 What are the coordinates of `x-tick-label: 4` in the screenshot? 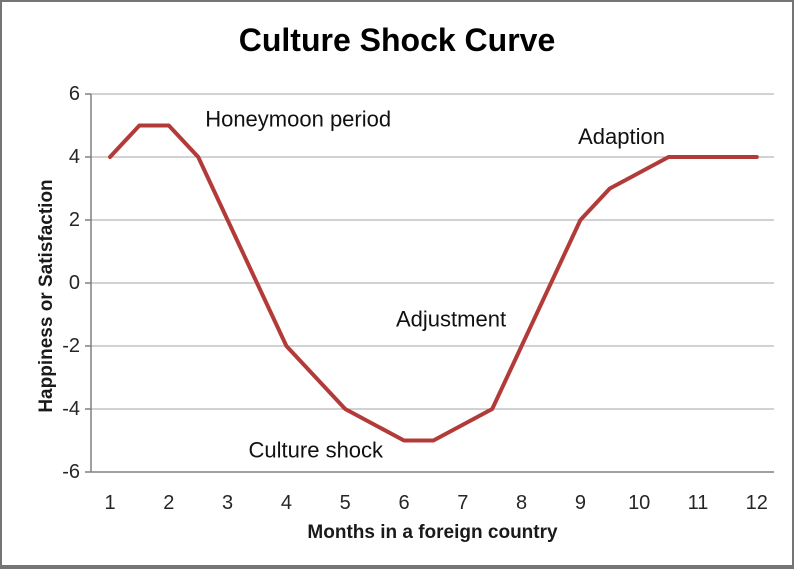 It's located at (286, 503).